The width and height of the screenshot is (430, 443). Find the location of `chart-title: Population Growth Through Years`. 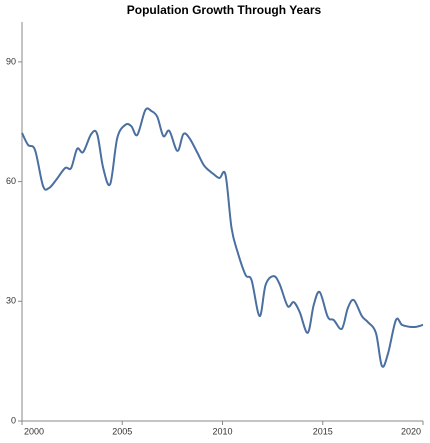

chart-title: Population Growth Through Years is located at coordinates (224, 10).